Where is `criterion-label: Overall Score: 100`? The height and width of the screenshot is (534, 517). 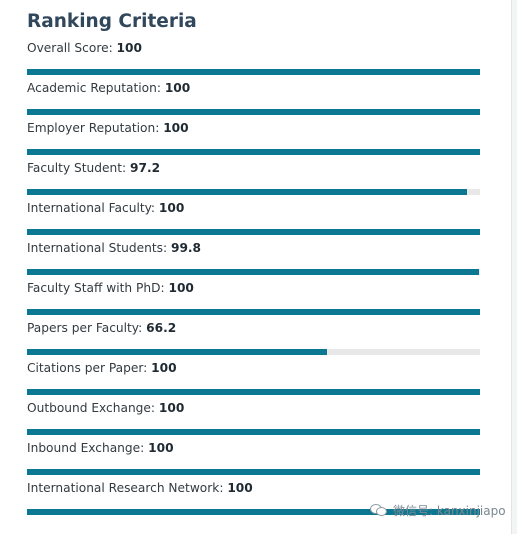
criterion-label: Overall Score: 100 is located at coordinates (253, 51).